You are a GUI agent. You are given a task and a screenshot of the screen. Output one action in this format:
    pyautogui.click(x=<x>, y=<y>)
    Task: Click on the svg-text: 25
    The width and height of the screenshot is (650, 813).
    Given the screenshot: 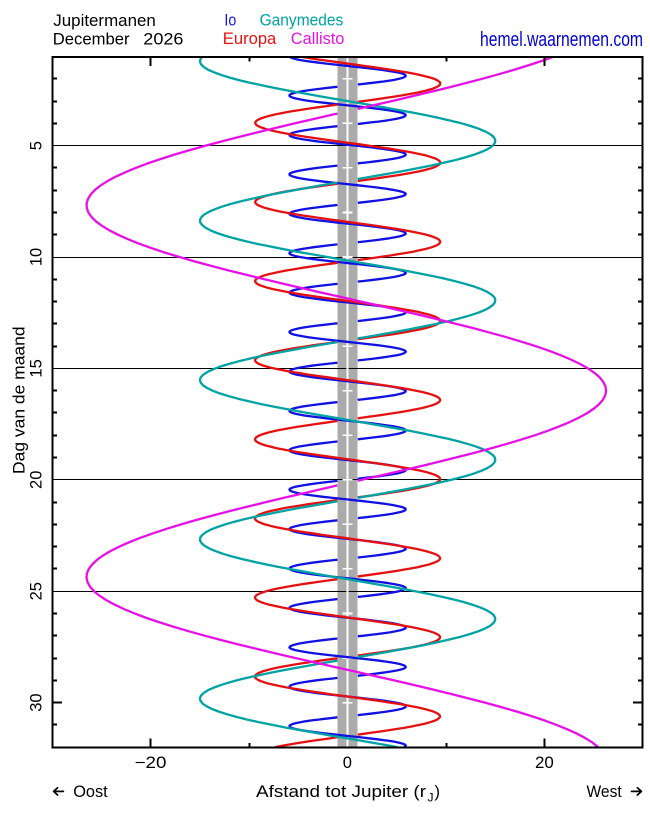 What is the action you would take?
    pyautogui.click(x=37, y=591)
    